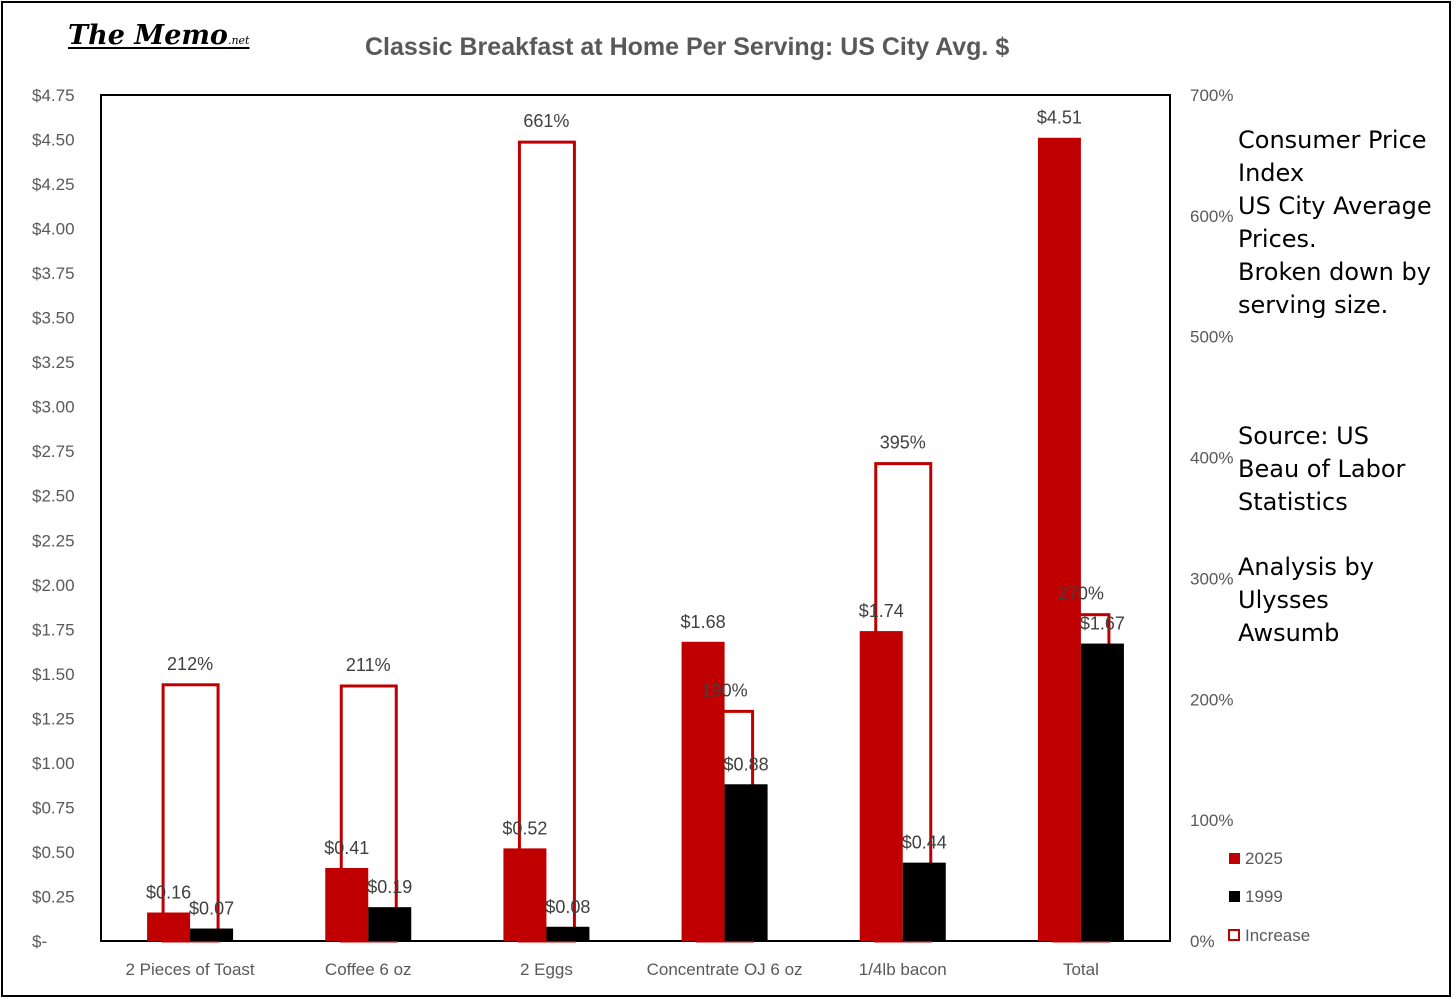 This screenshot has height=1002, width=1456. I want to click on right-axis-tick-label: 100%, so click(1211, 820).